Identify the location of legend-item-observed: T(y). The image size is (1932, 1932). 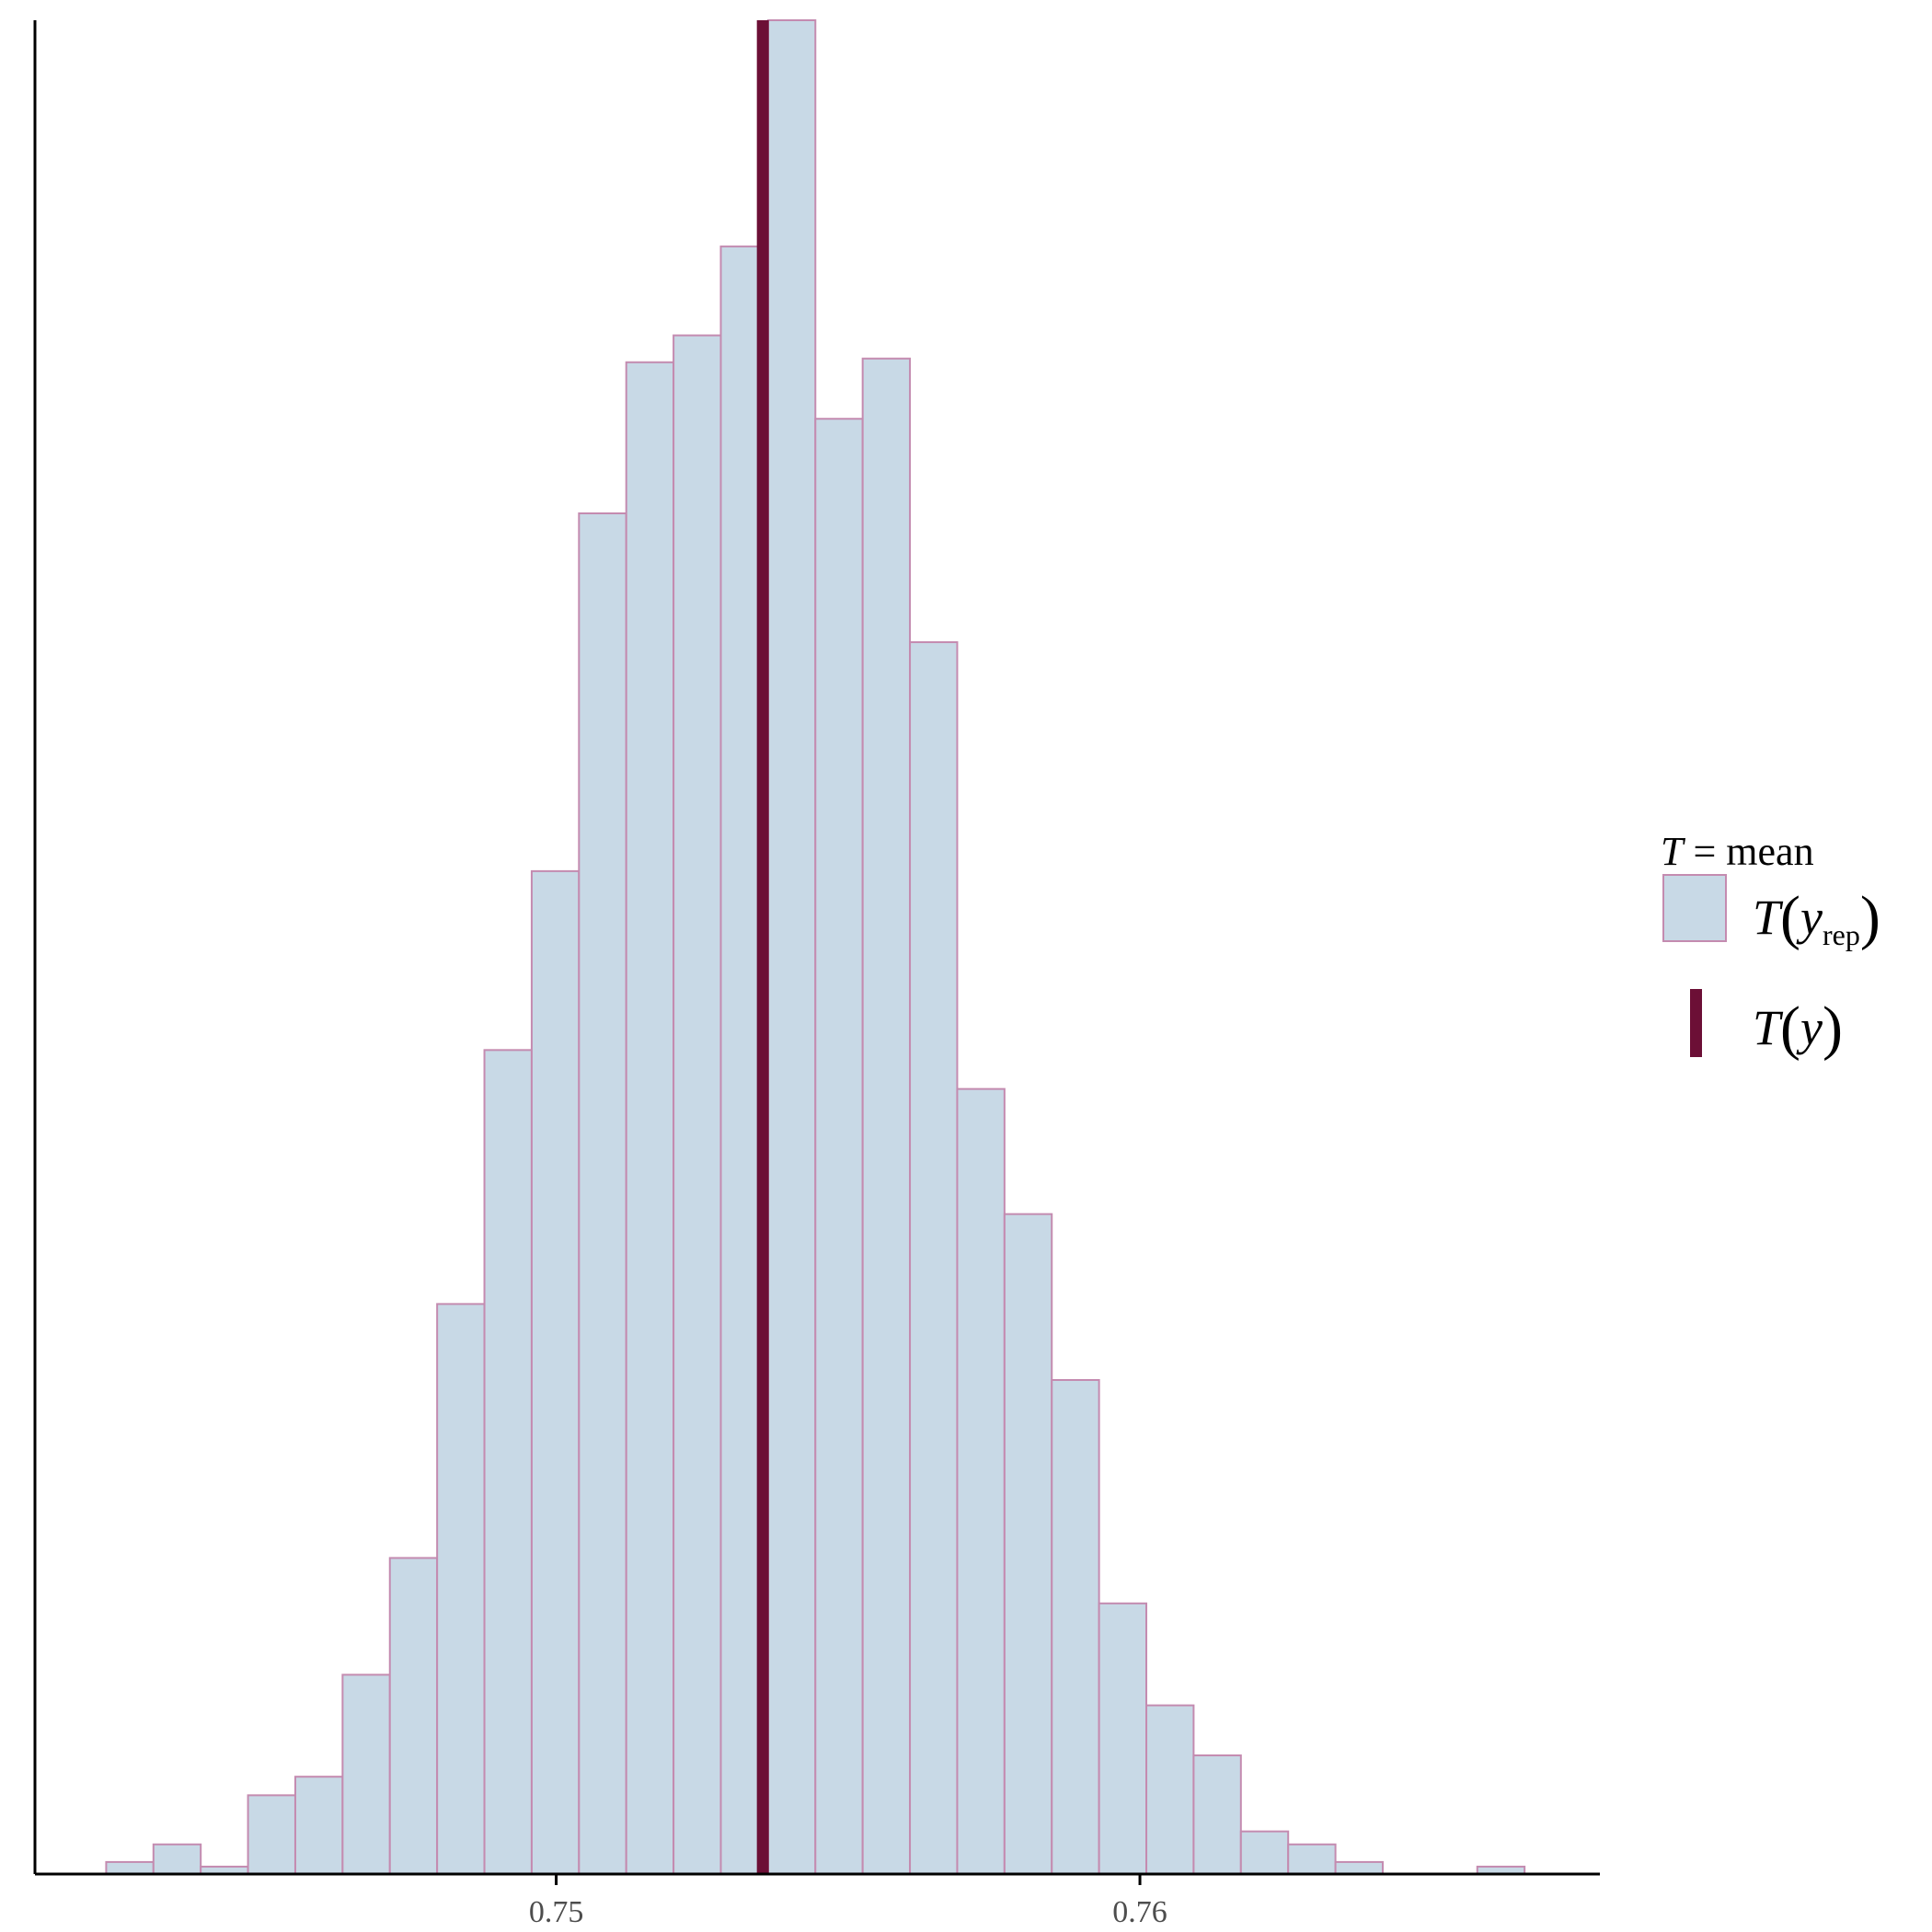
(1789, 1023).